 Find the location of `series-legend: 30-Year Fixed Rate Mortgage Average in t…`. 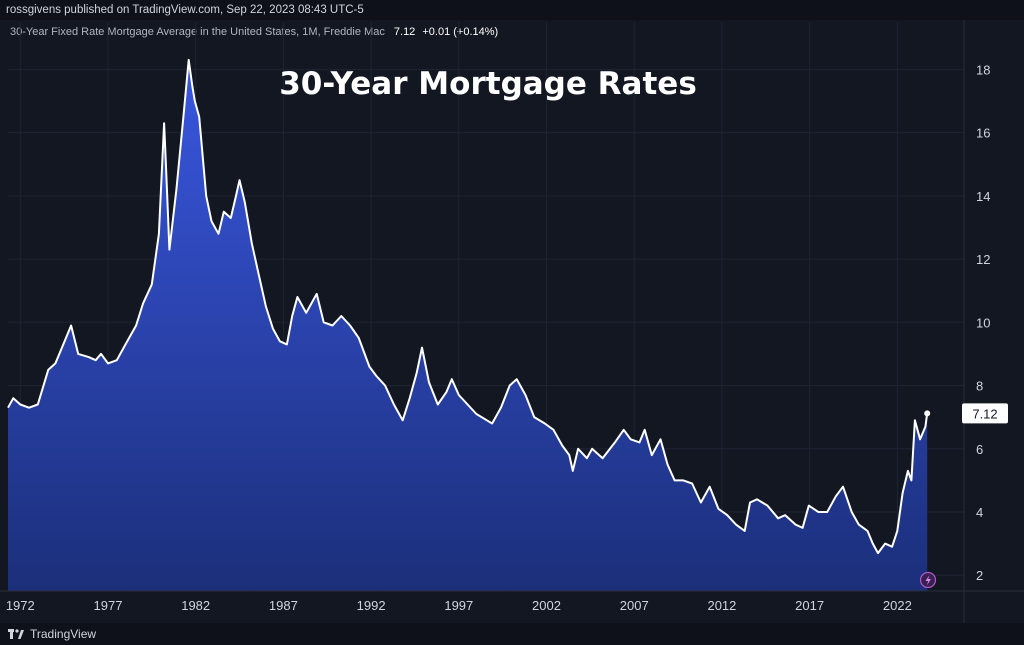

series-legend: 30-Year Fixed Rate Mortgage Average in t… is located at coordinates (254, 32).